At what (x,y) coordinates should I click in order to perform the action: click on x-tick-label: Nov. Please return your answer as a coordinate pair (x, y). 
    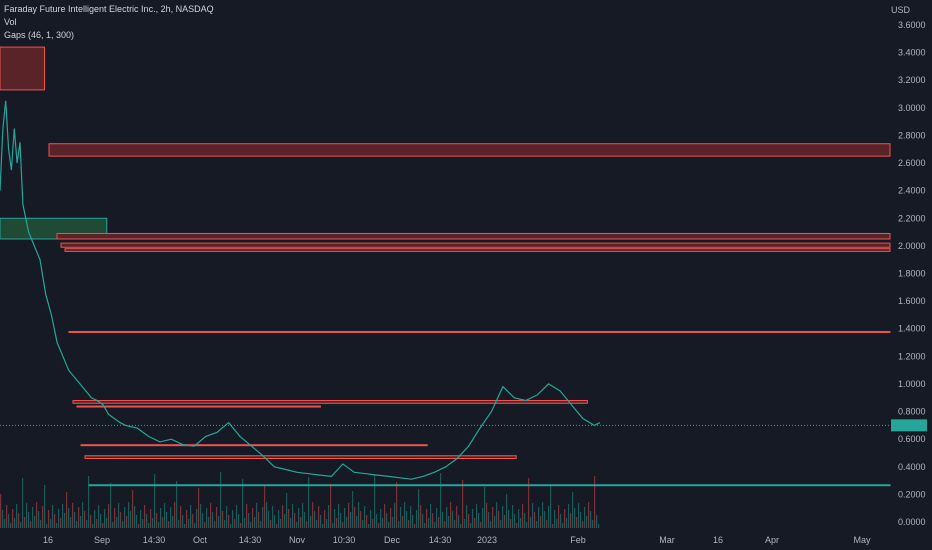
    Looking at the image, I should click on (297, 540).